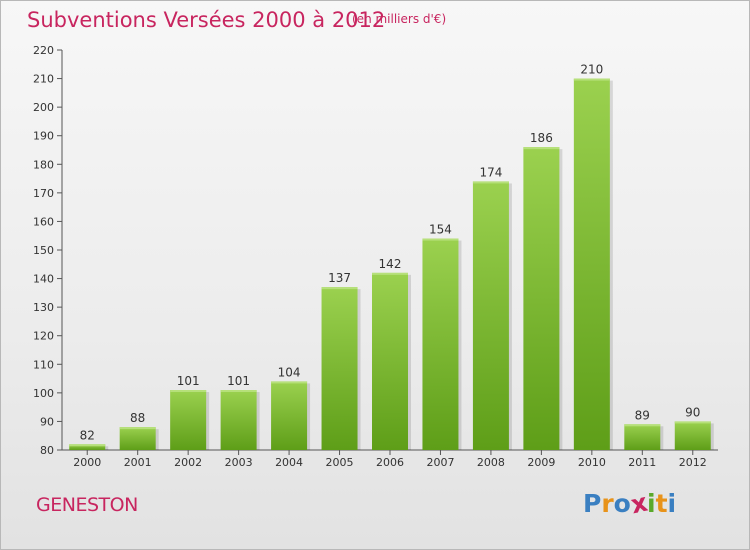  Describe the element at coordinates (289, 415) in the screenshot. I see `bar-2004` at that location.